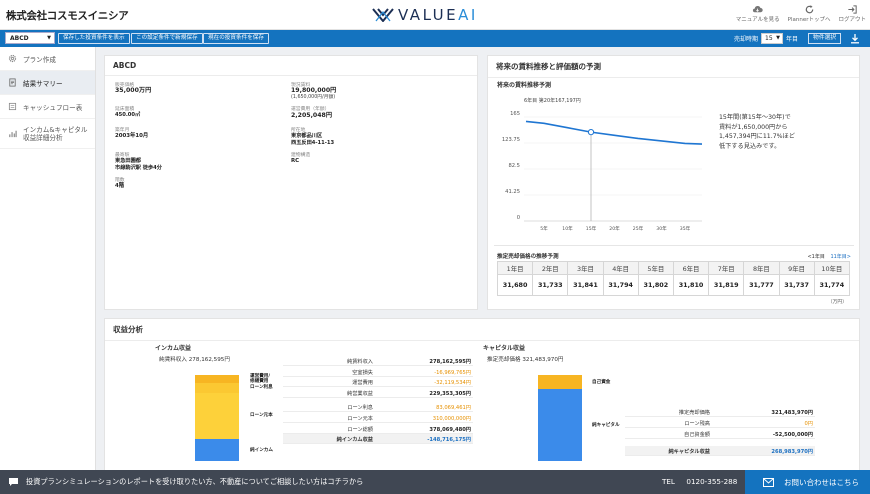  Describe the element at coordinates (792, 452) in the screenshot. I see `breakdown-value: 268,983,970円` at that location.